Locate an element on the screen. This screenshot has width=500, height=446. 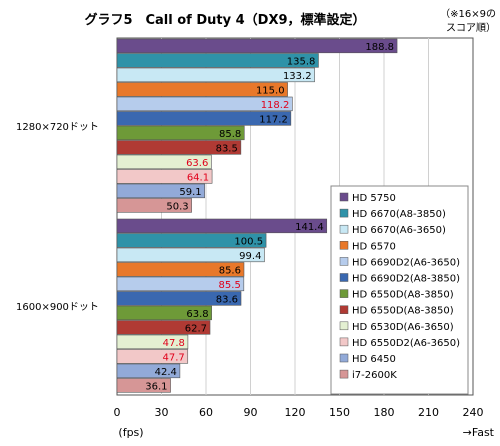
bar-value-label: 59.1 is located at coordinates (190, 192).